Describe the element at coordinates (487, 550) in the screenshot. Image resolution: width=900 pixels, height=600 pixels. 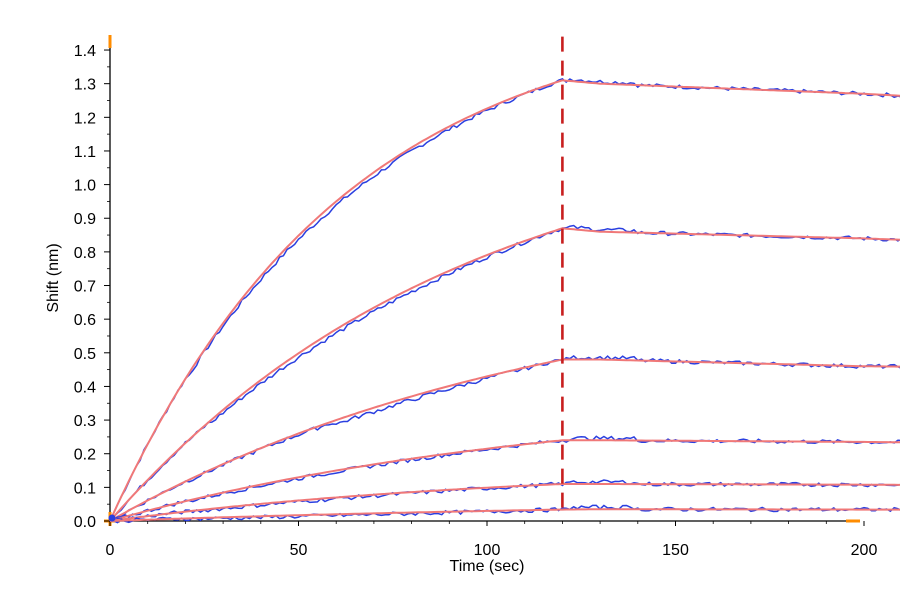
I see `x-tick-label: 100` at that location.